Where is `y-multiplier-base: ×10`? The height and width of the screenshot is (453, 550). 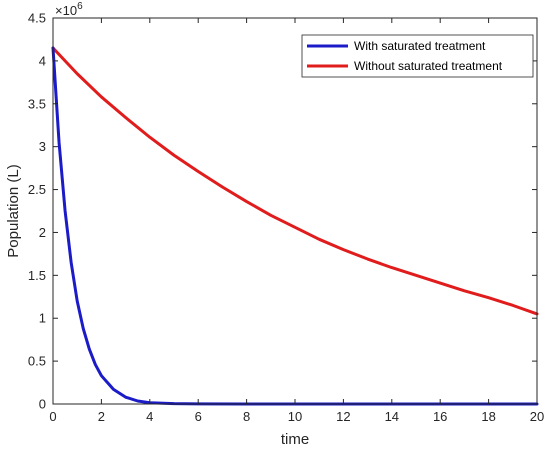
y-multiplier-base: ×10 is located at coordinates (66, 10).